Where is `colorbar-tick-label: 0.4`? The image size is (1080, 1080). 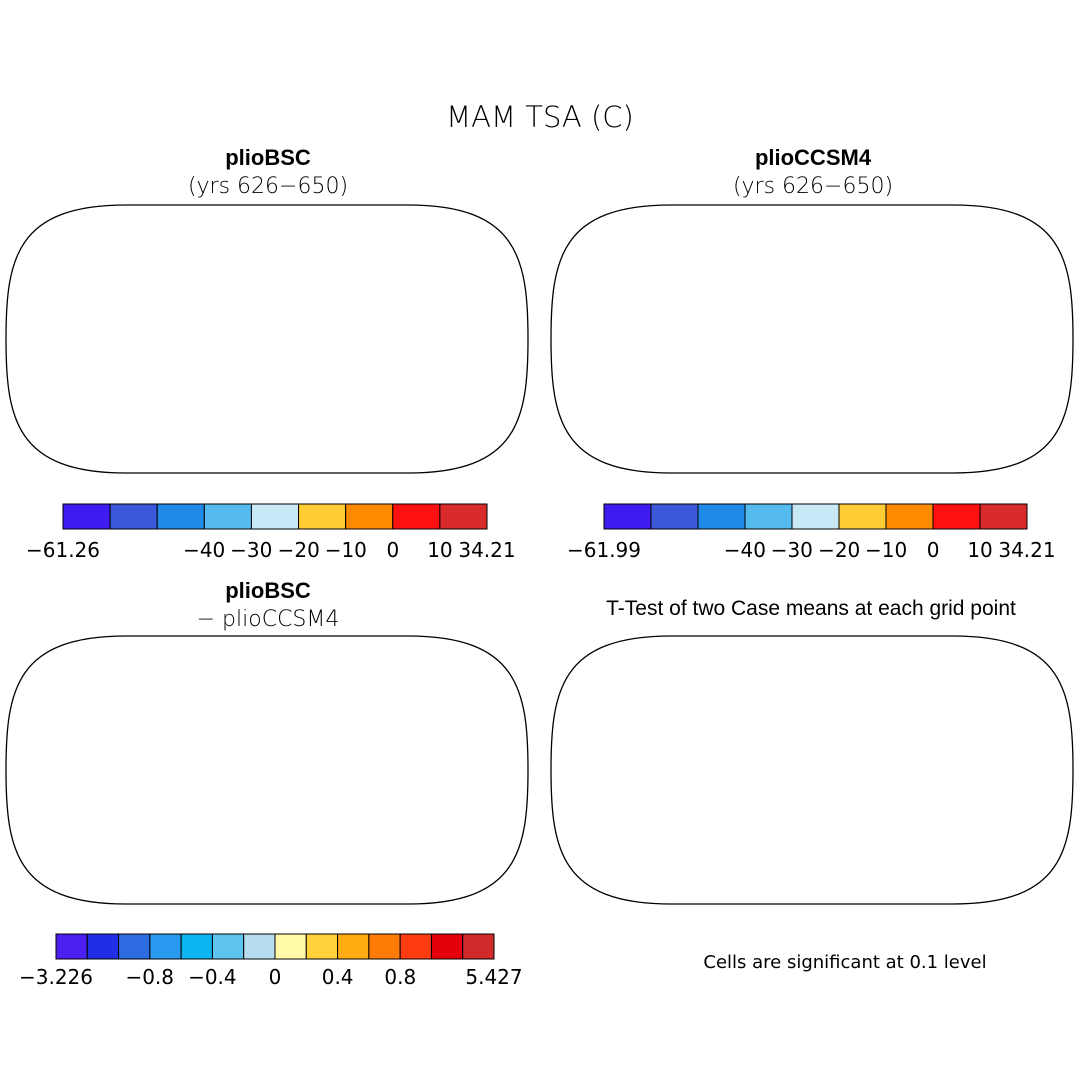
colorbar-tick-label: 0.4 is located at coordinates (338, 977).